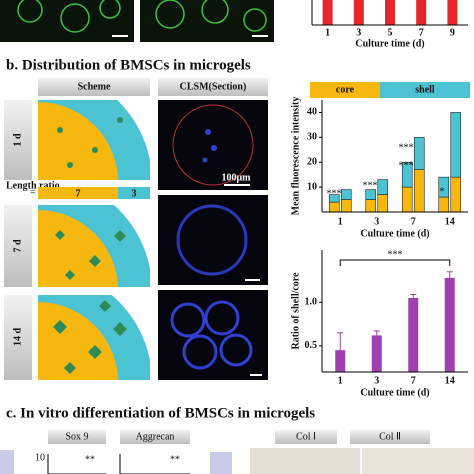 This screenshot has width=474, height=474. Describe the element at coordinates (395, 262) in the screenshot. I see `bracket` at that location.